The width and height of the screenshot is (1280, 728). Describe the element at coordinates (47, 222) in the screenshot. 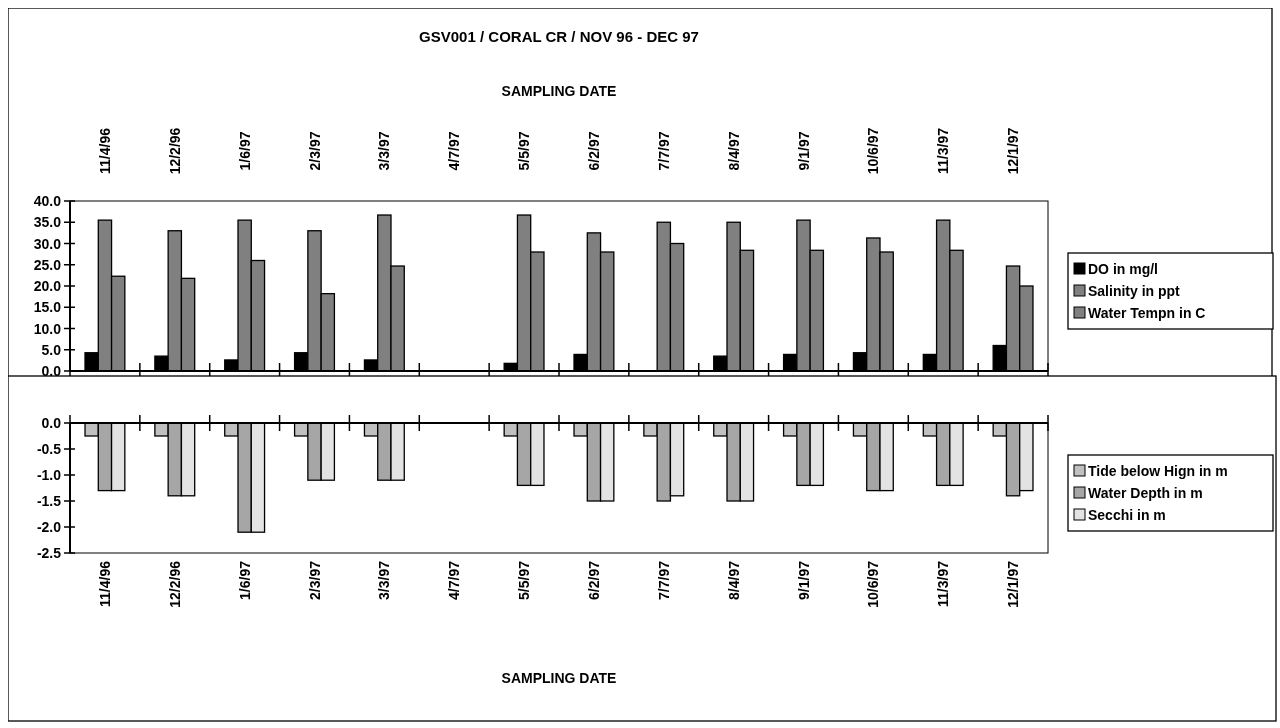

I see `y-tick-label: 35.0` at that location.